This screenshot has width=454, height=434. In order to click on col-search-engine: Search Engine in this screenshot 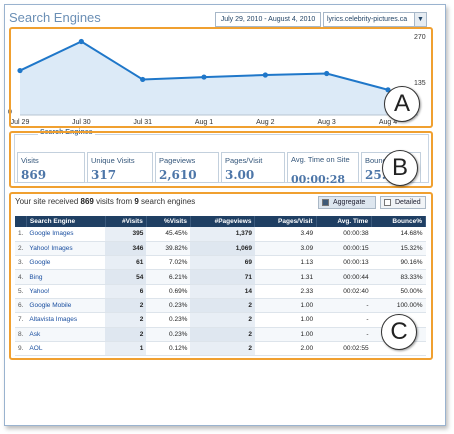, I will do `click(66, 221)`.